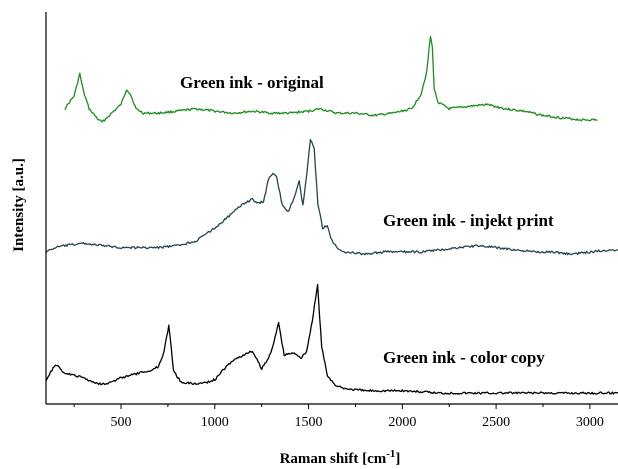 The image size is (618, 469). What do you see at coordinates (333, 459) in the screenshot?
I see `x-axis-title-main: Raman shift [cm` at bounding box center [333, 459].